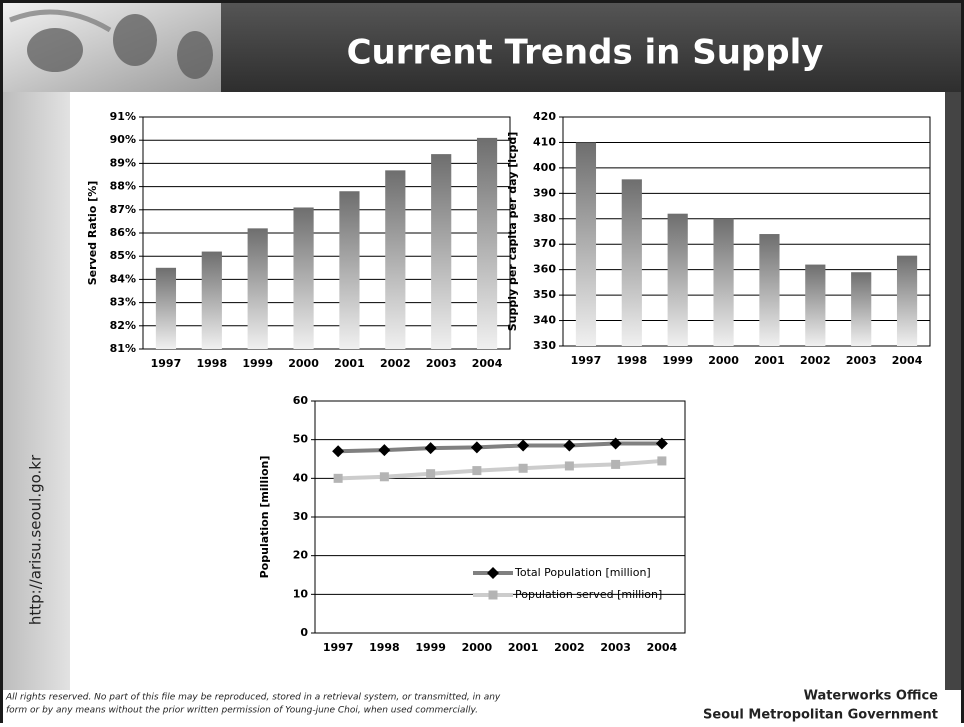 The image size is (964, 727). Describe the element at coordinates (544, 269) in the screenshot. I see `y-tick-label: 360` at that location.